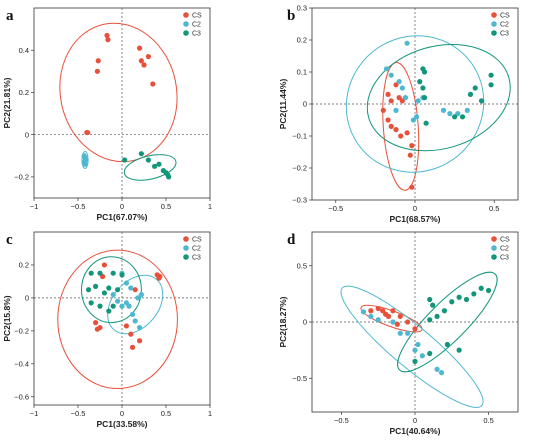  I want to click on x-tick-label: 1, so click(210, 413).